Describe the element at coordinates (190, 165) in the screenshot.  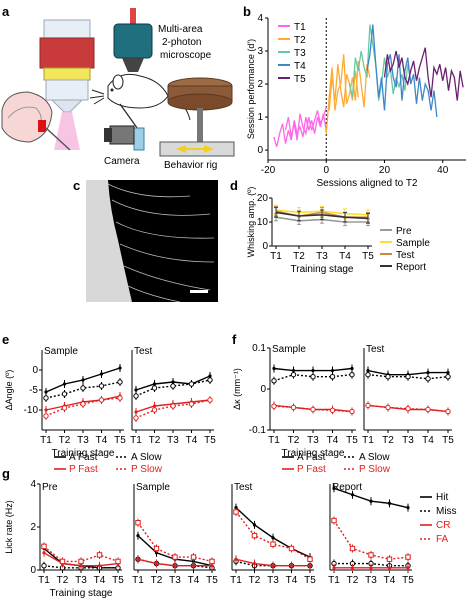
I see `rig-label: Behavior rig` at that location.